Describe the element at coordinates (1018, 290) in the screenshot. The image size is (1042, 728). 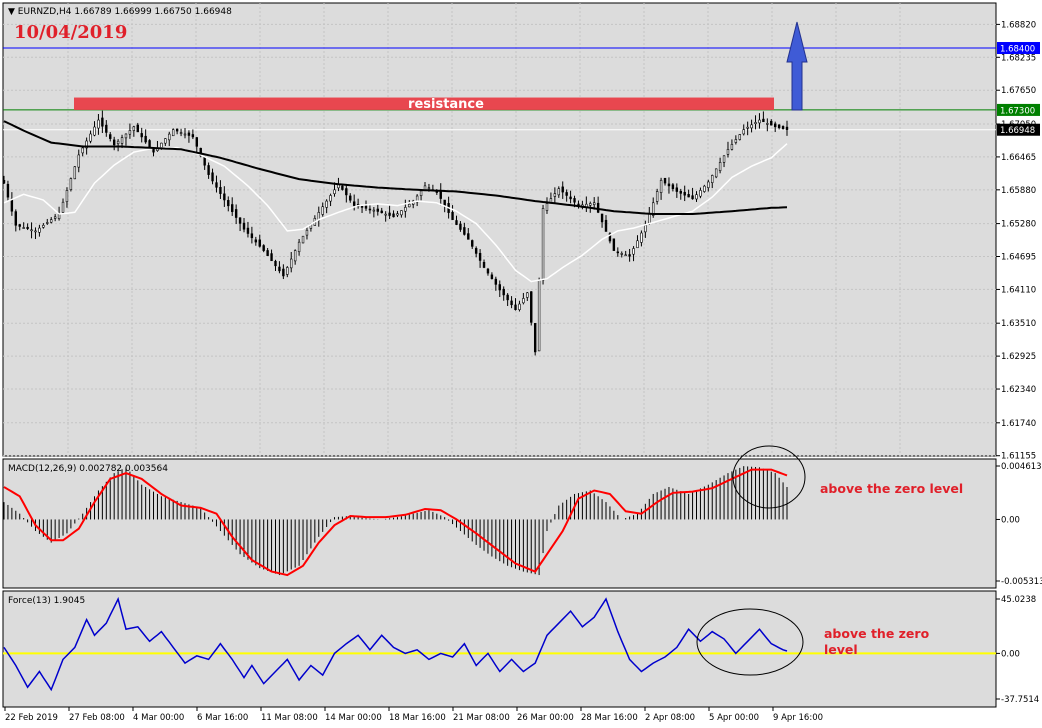
I see `price-tick-label: 1.64110` at that location.